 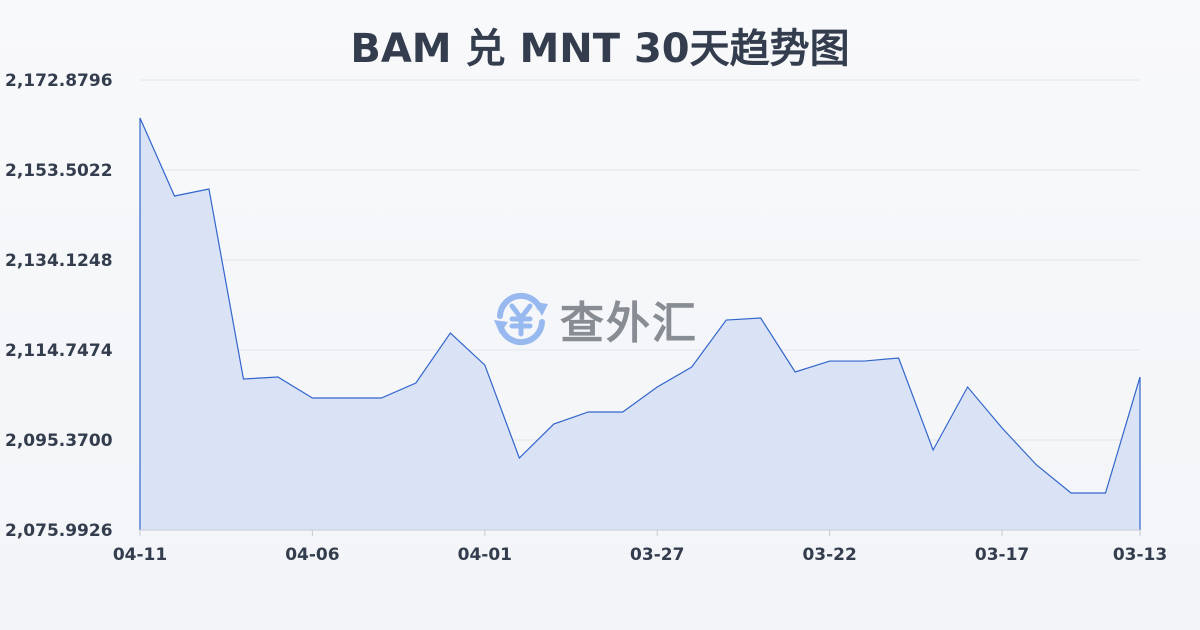 I want to click on x-tick-label: 04-11, so click(x=140, y=555).